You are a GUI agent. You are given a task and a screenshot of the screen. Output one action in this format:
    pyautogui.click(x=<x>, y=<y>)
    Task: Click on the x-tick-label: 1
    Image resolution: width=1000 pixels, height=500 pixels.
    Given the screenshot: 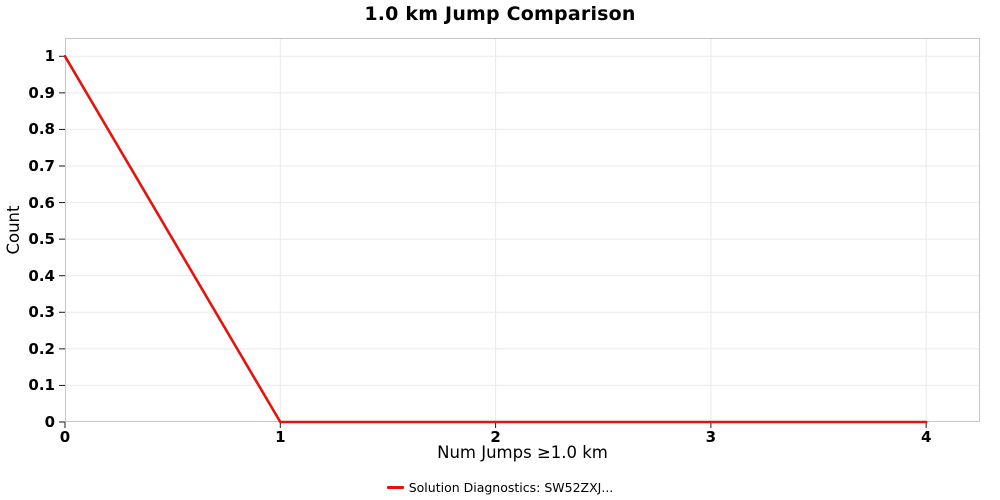 What is the action you would take?
    pyautogui.click(x=280, y=437)
    